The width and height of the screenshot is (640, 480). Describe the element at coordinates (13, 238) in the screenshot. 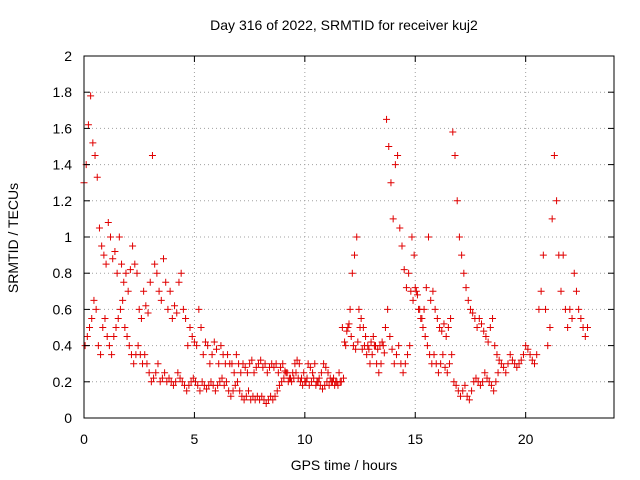

I see `y-axis-label: SRMTID / TECUs` at that location.